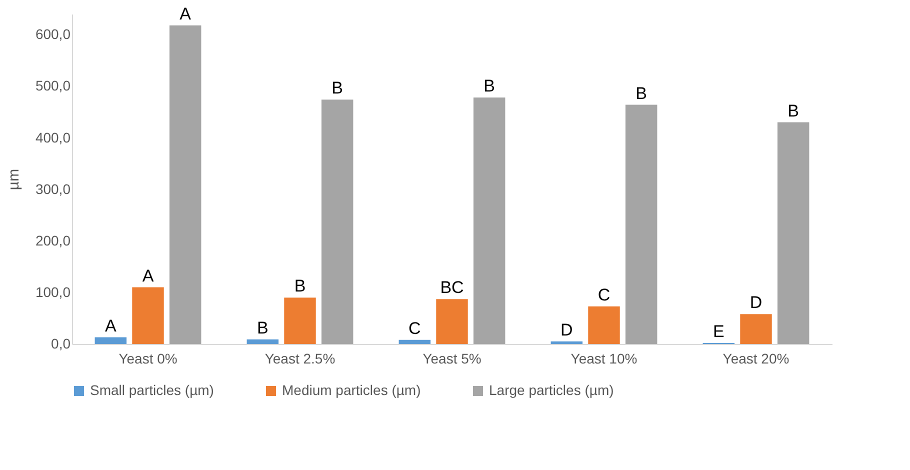 This screenshot has height=470, width=910. Describe the element at coordinates (300, 358) in the screenshot. I see `x-tick-label: Yeast 2.5%` at that location.